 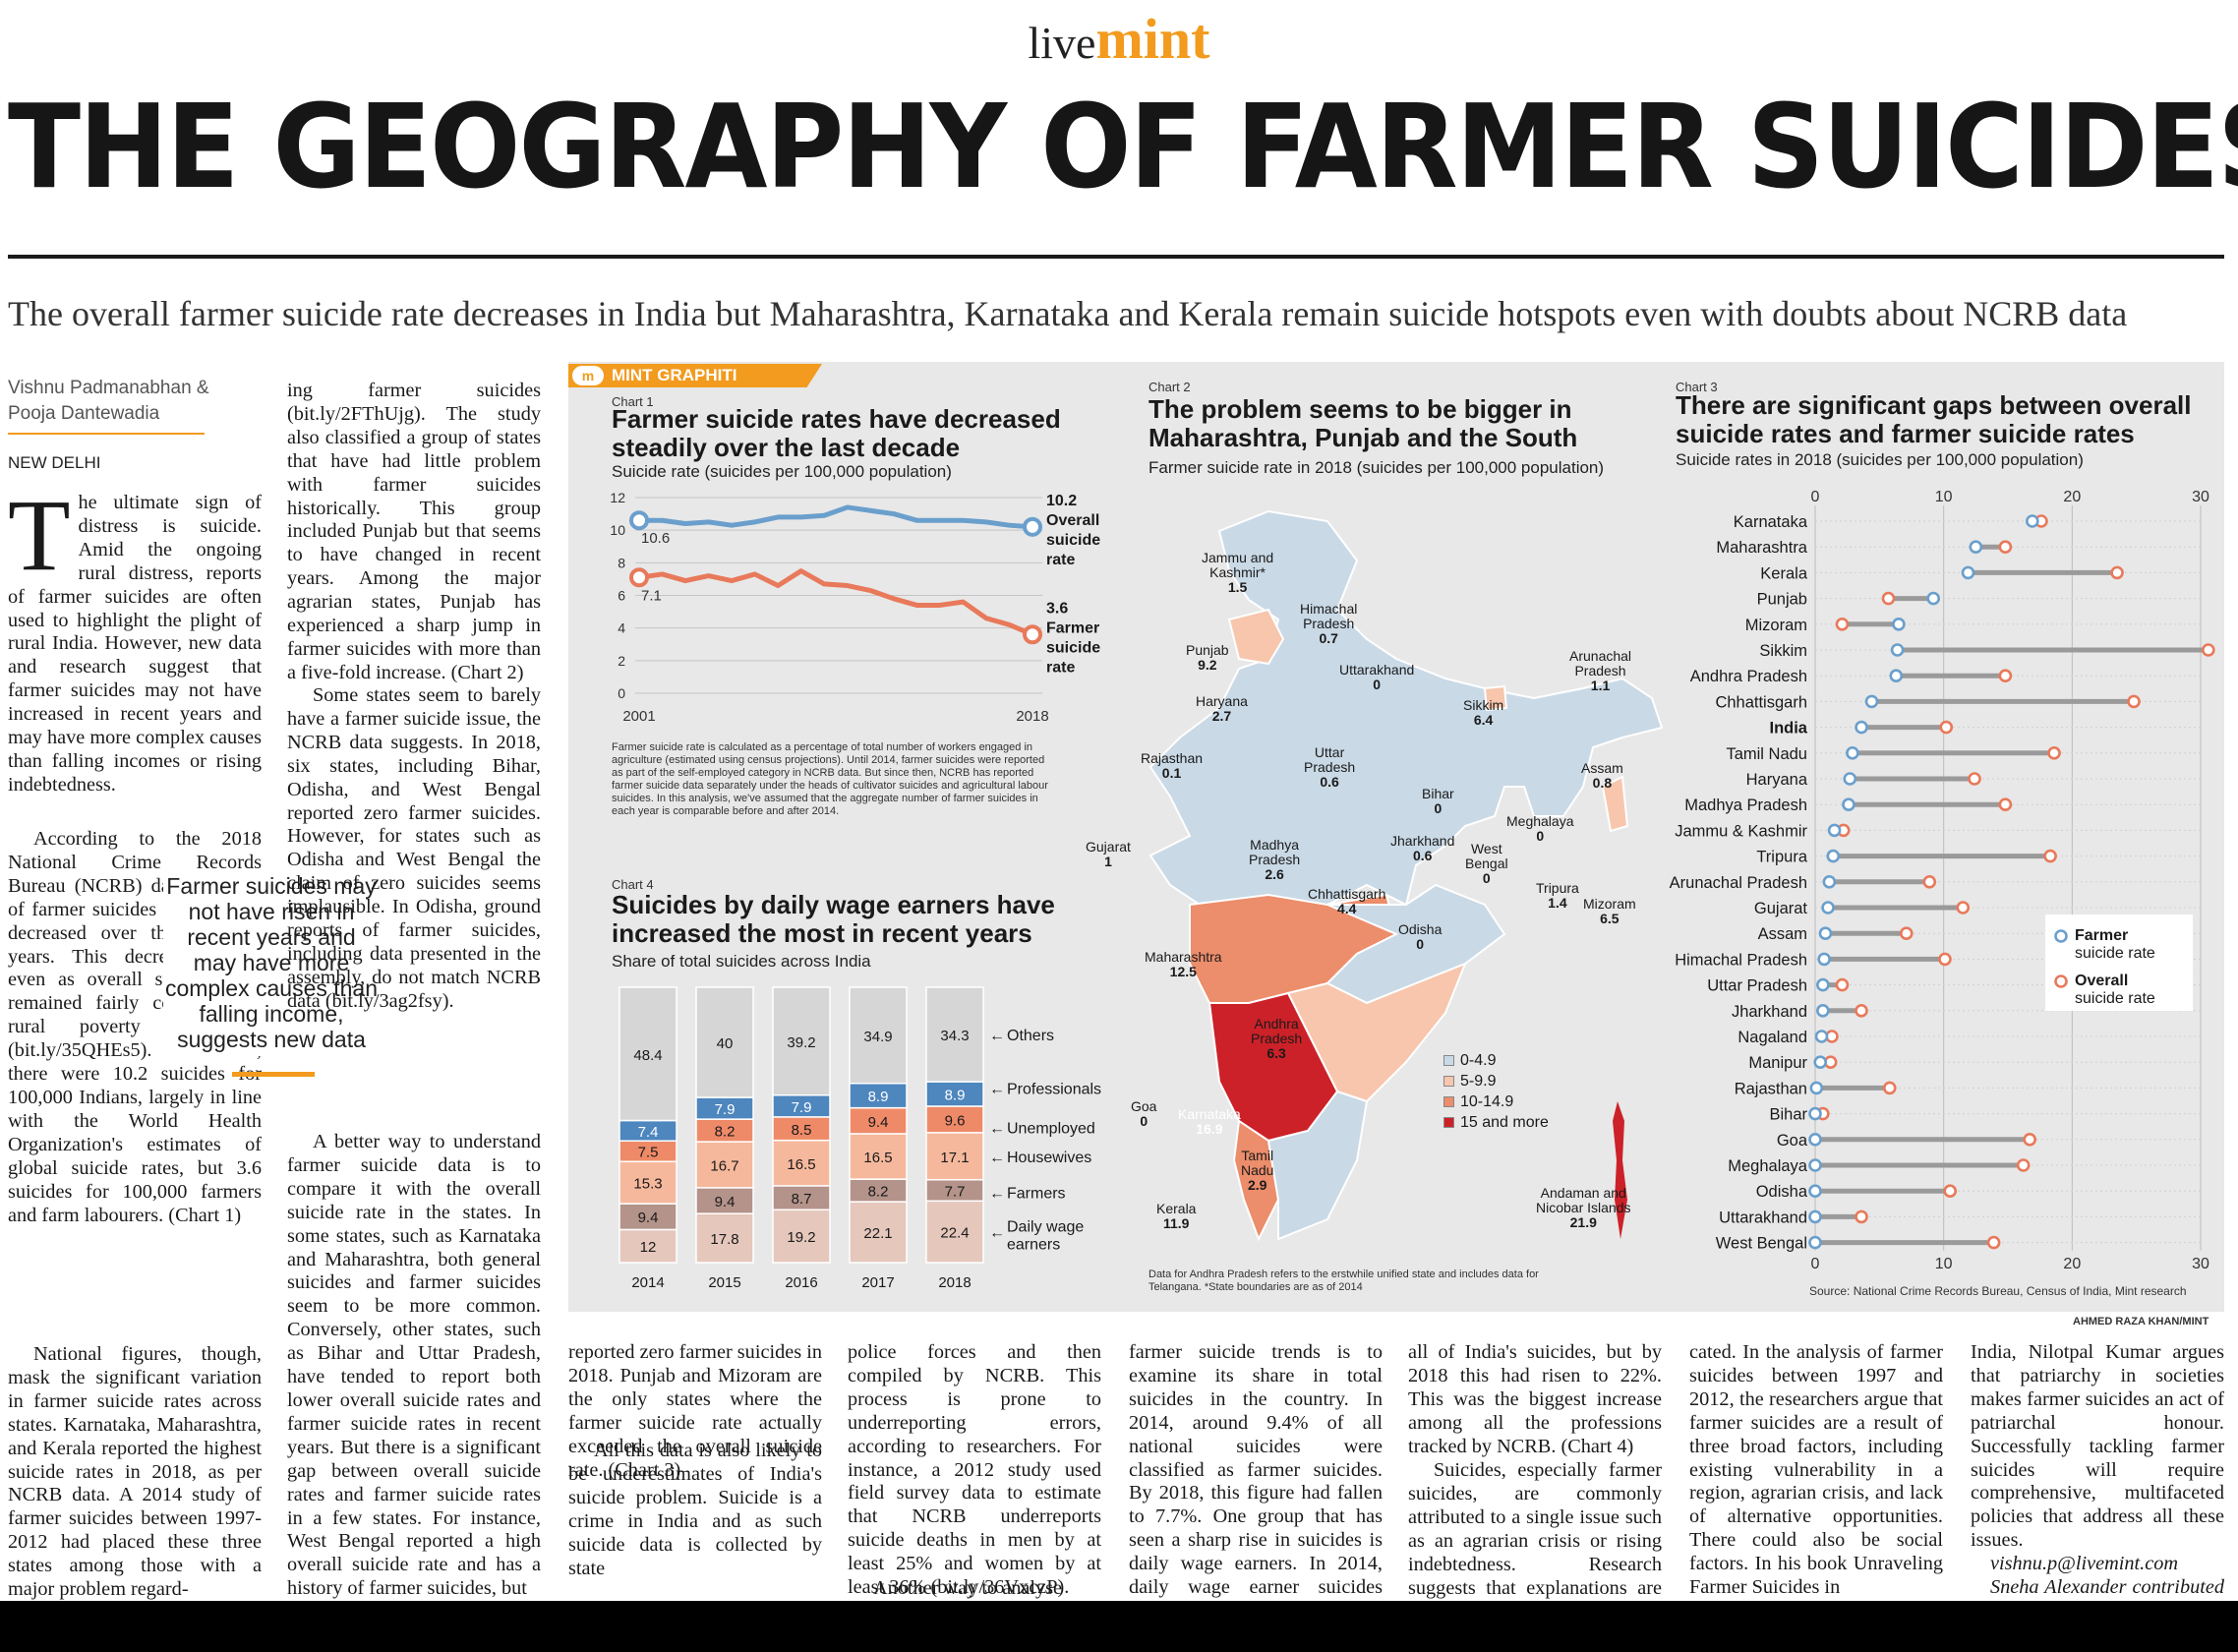 I want to click on map-region-name: Himachal, so click(x=1329, y=609).